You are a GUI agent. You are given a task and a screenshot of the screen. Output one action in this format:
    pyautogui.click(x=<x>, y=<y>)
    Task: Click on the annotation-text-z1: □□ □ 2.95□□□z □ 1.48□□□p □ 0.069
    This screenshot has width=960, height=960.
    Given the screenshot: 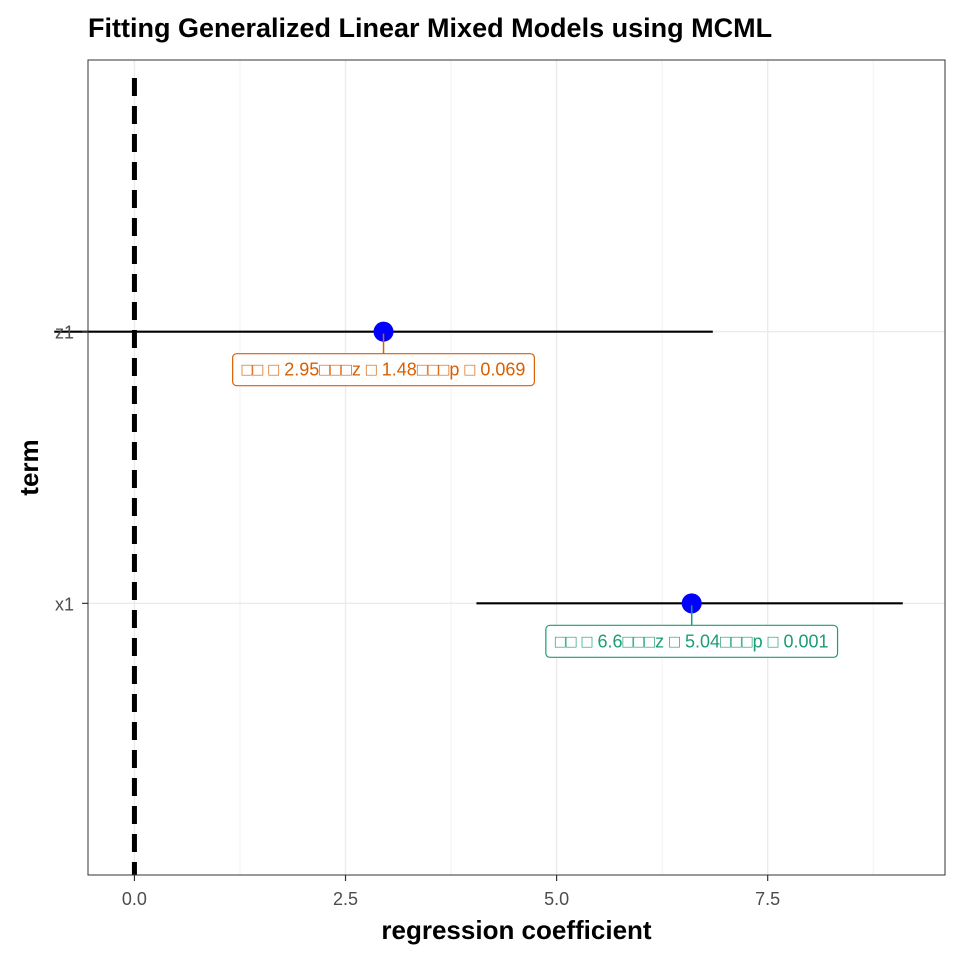 What is the action you would take?
    pyautogui.click(x=384, y=370)
    